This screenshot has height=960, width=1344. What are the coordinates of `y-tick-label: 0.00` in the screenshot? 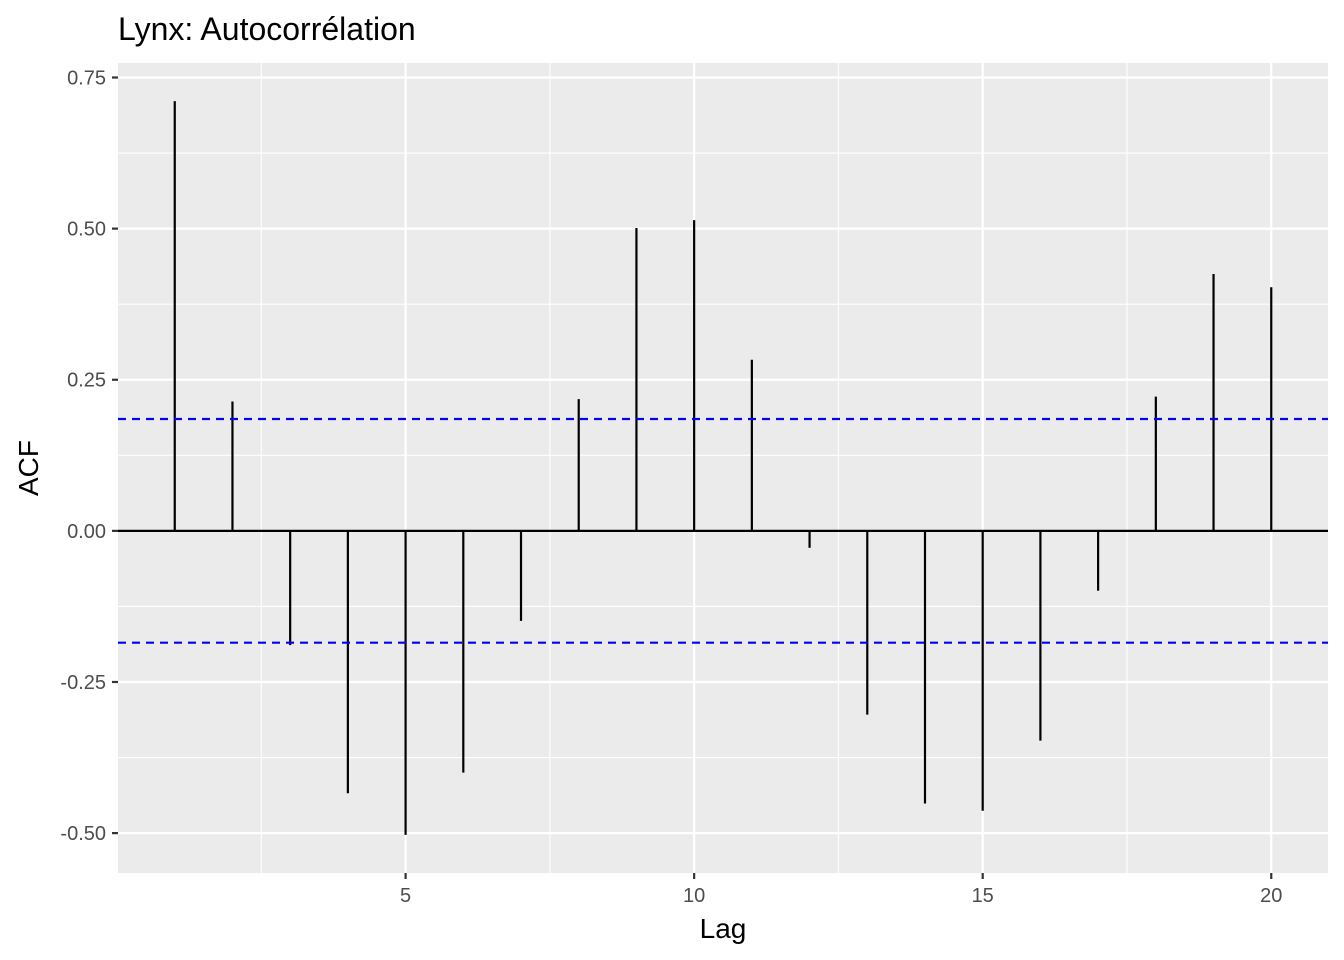 It's located at (86, 532).